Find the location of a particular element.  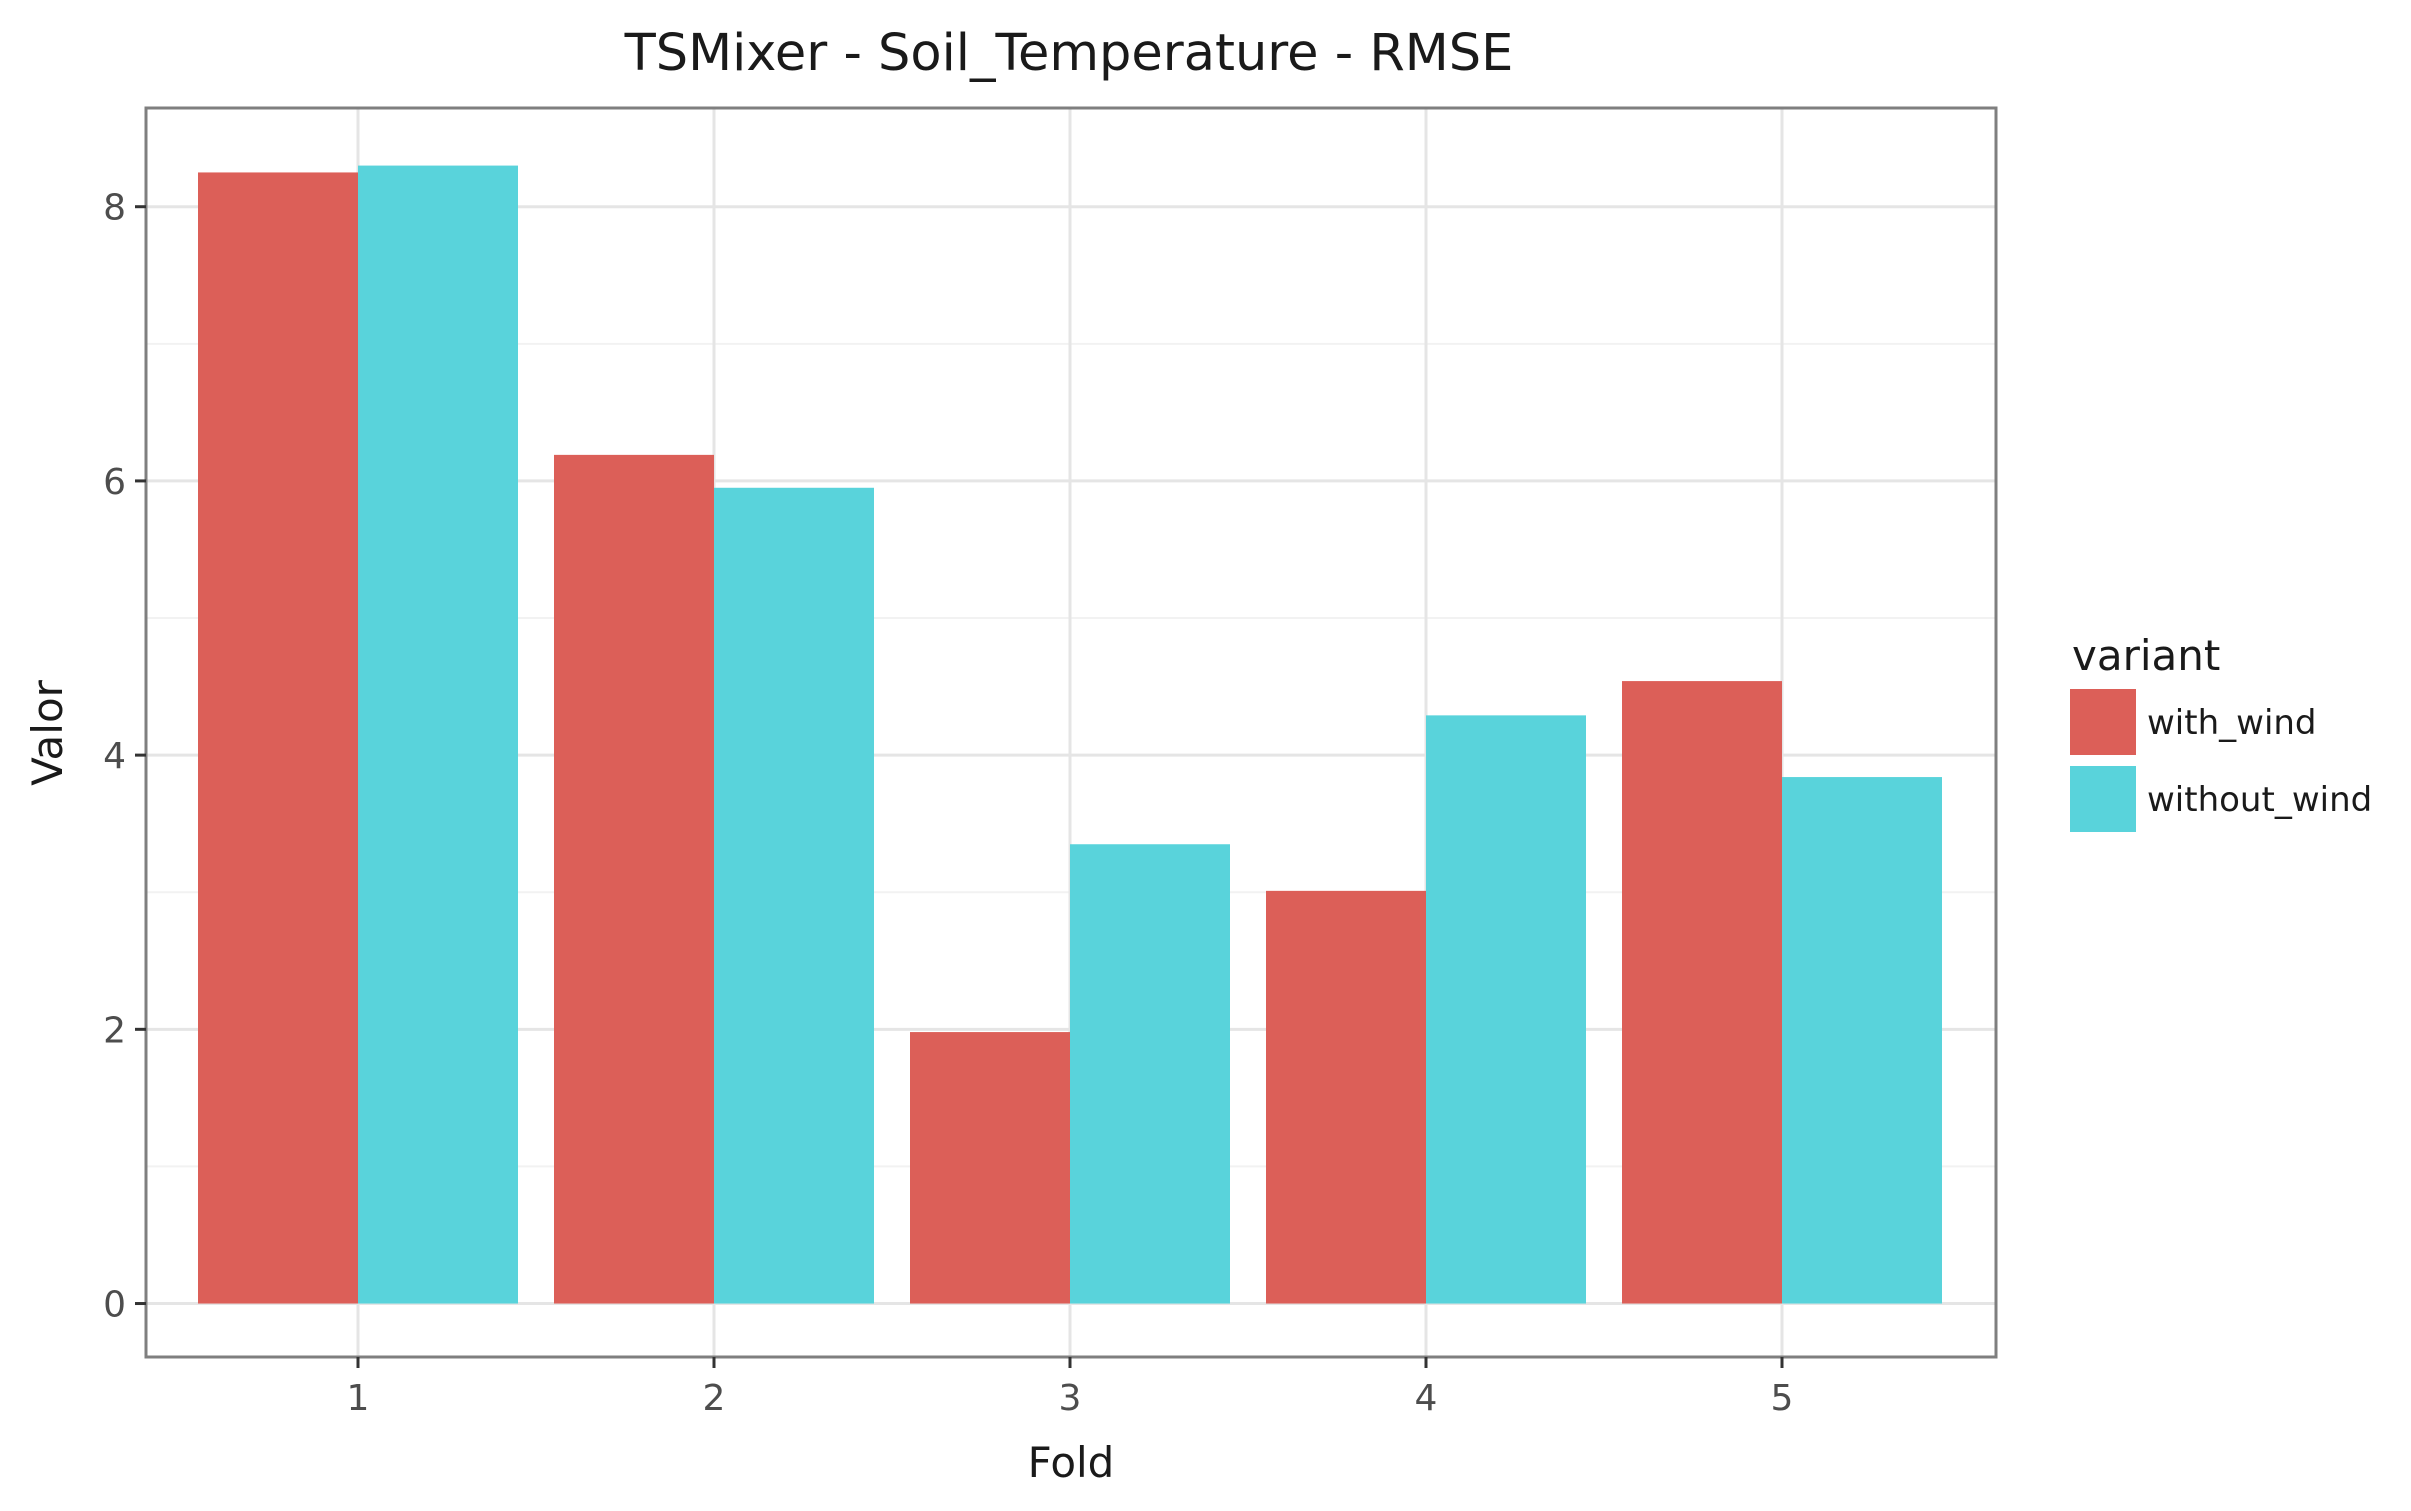

y-axis: 0 2 4 6 8 is located at coordinates (124, 757).